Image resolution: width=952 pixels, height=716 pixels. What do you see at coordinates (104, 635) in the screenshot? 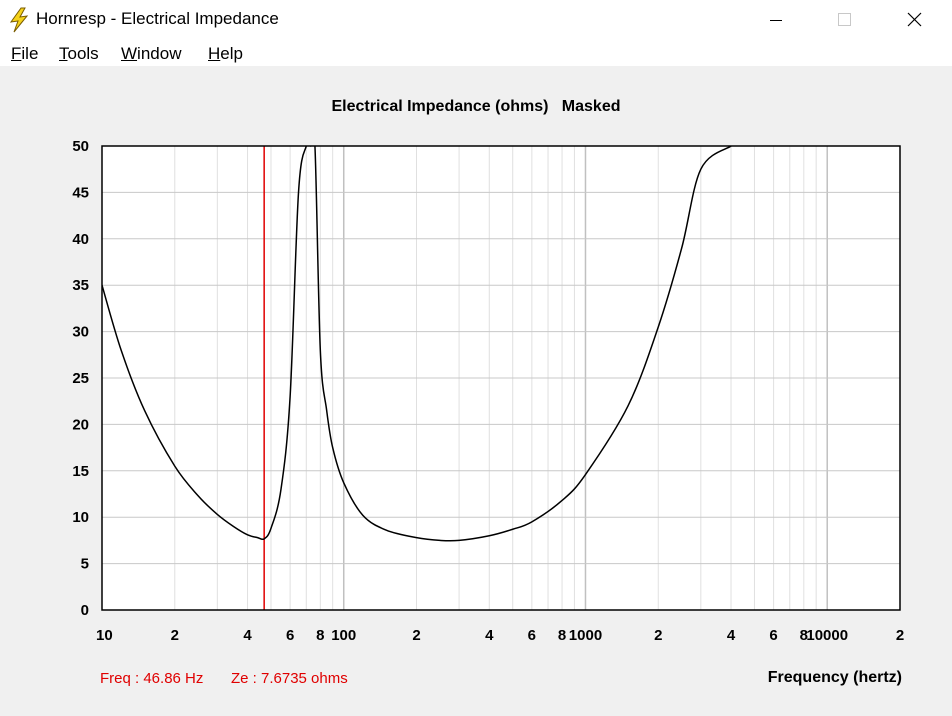
I see `x-tick-label: 10` at bounding box center [104, 635].